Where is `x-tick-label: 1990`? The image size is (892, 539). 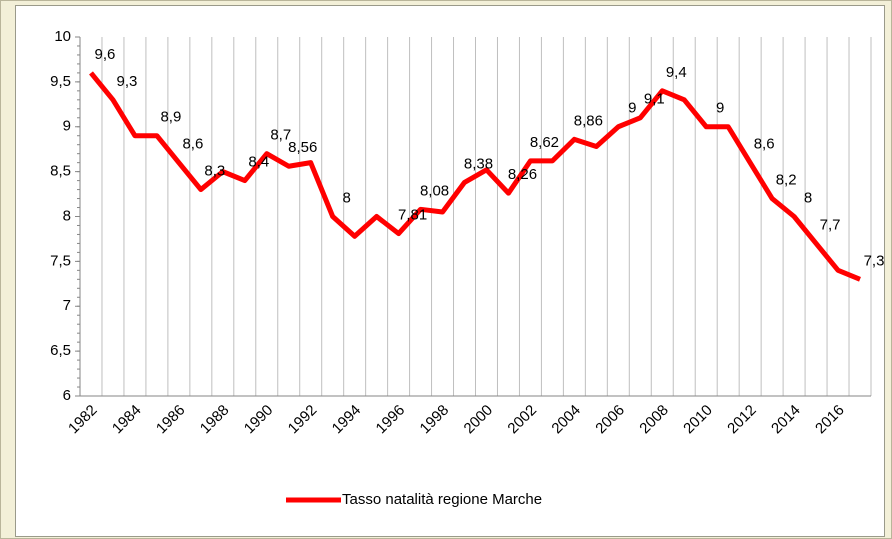
x-tick-label: 1990 is located at coordinates (259, 420).